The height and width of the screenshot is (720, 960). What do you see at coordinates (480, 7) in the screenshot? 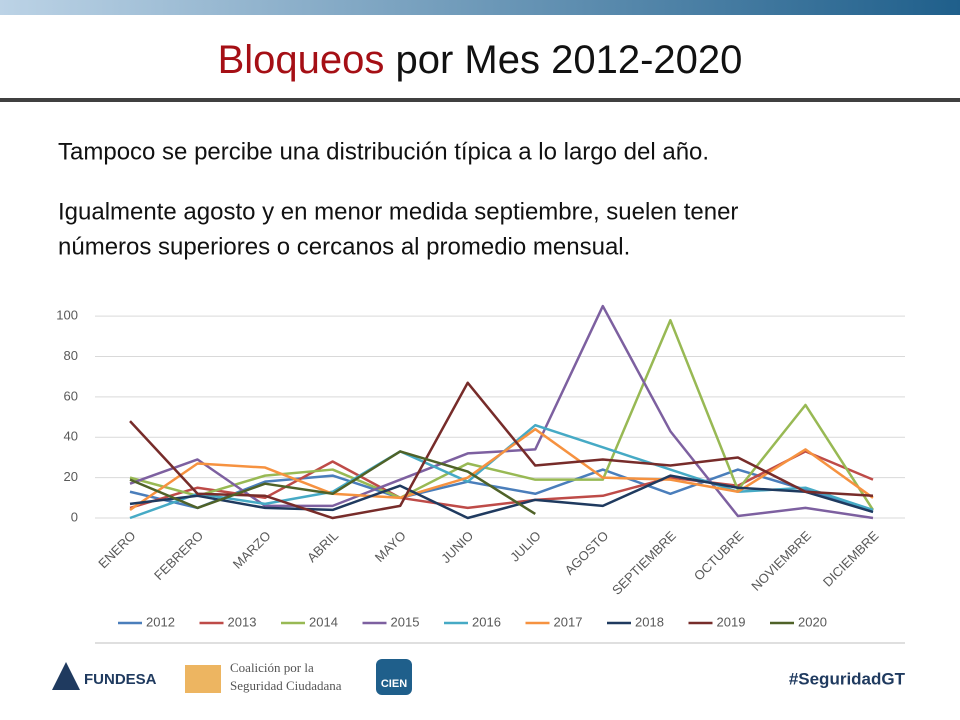
I see `top-bar` at bounding box center [480, 7].